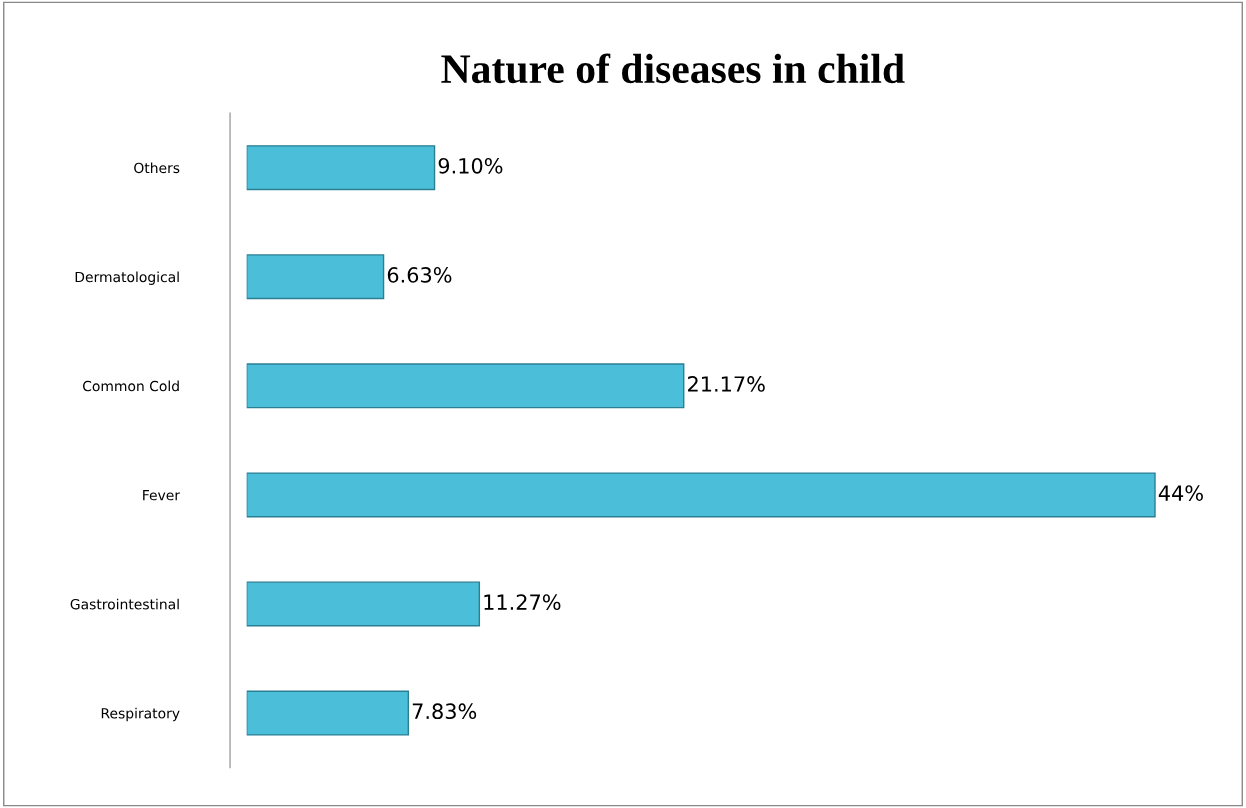 The image size is (1246, 808). I want to click on y-tick-label: Common Cold, so click(130, 386).